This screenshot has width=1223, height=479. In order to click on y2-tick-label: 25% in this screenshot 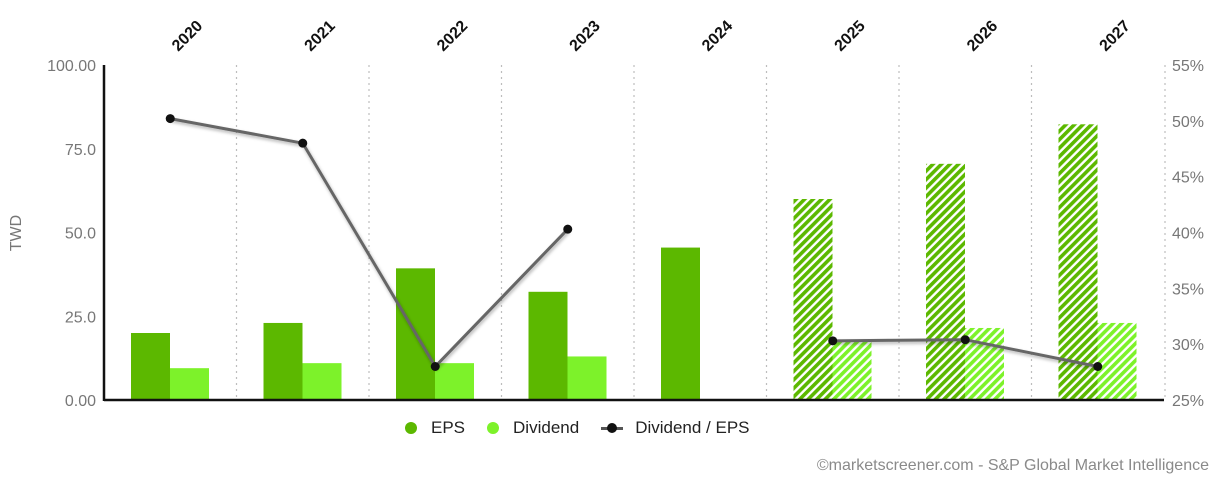, I will do `click(1188, 401)`.